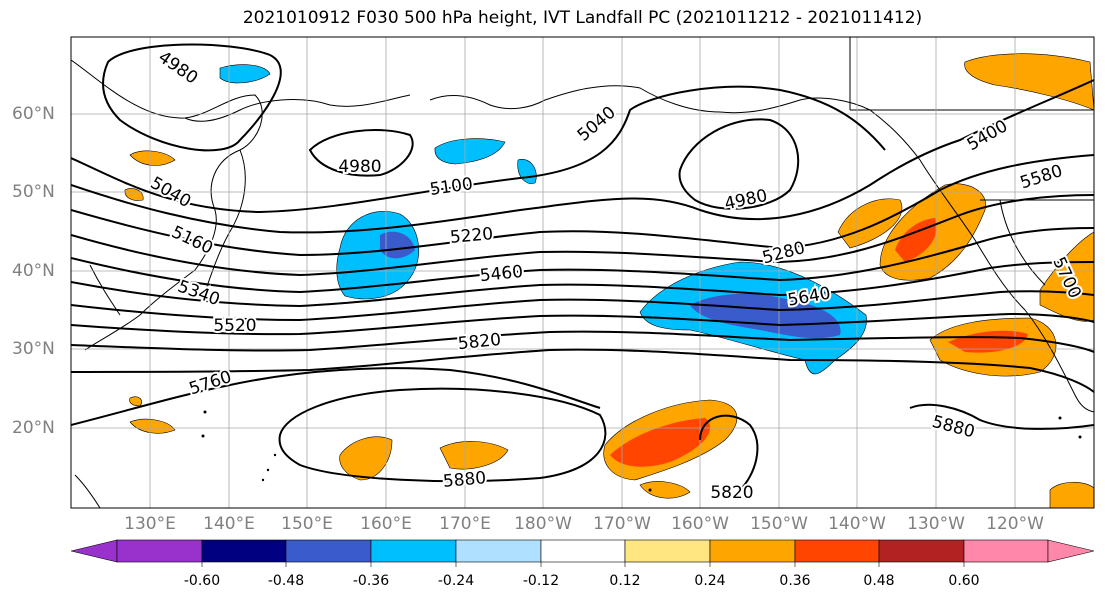 Image resolution: width=1105 pixels, height=601 pixels. Describe the element at coordinates (307, 524) in the screenshot. I see `lon-label: 150°E` at that location.